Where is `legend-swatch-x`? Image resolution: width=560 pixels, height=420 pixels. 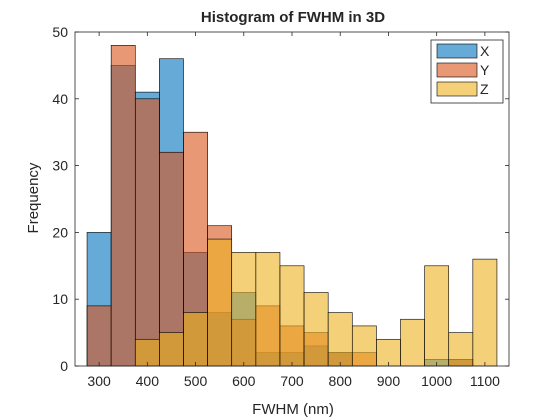 legend-swatch-x is located at coordinates (457, 51).